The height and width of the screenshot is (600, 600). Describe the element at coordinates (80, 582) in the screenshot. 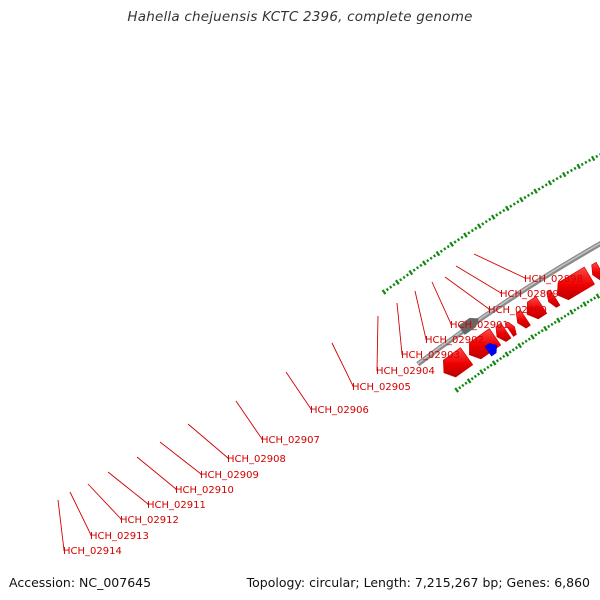

I see `accession-text: Accession: NC_007645` at that location.